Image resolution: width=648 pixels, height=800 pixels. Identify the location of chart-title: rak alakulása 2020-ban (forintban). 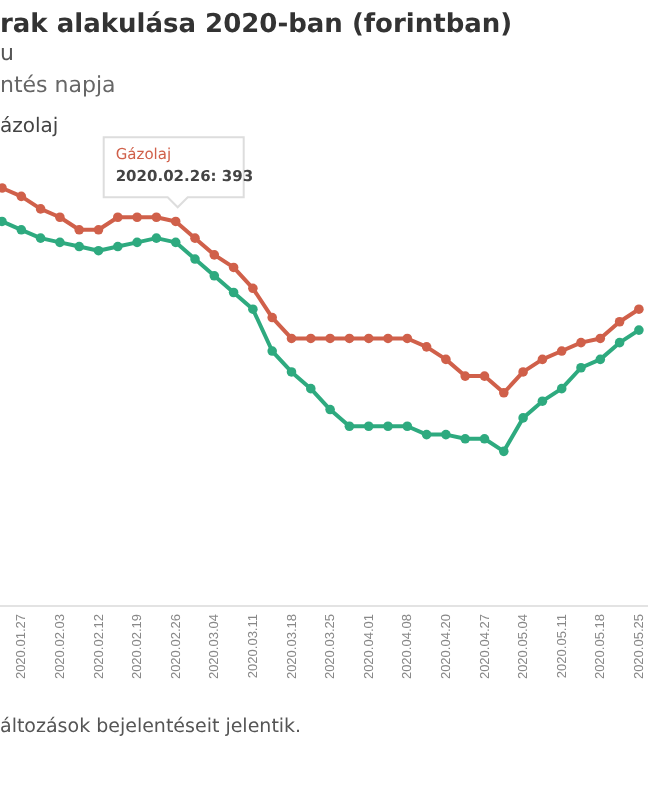
(256, 25).